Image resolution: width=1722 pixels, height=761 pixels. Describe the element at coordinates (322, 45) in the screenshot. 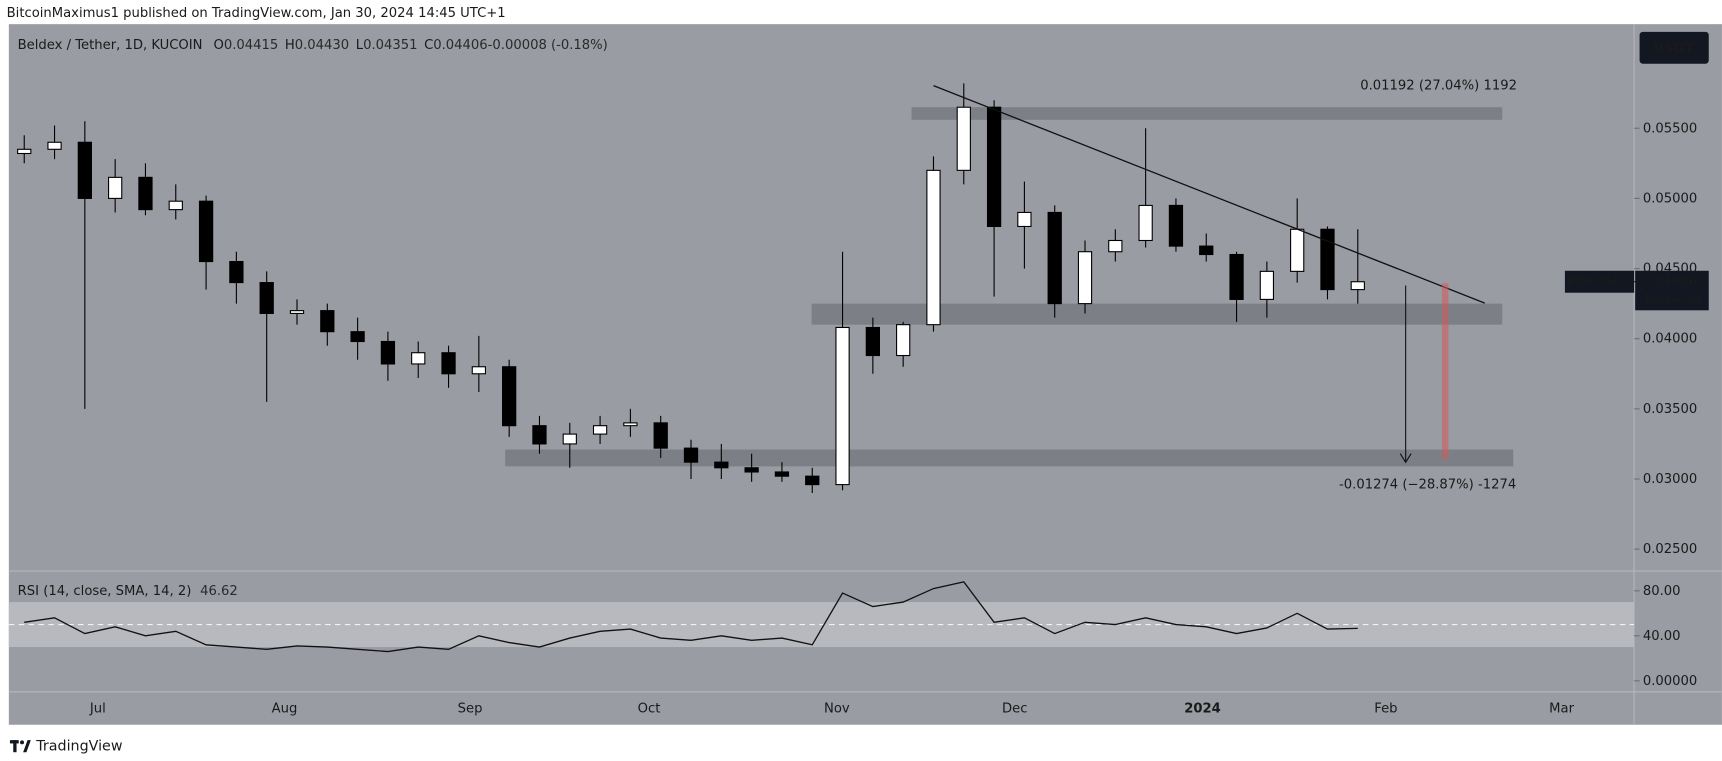

I see `legend-value: 0.04430` at that location.